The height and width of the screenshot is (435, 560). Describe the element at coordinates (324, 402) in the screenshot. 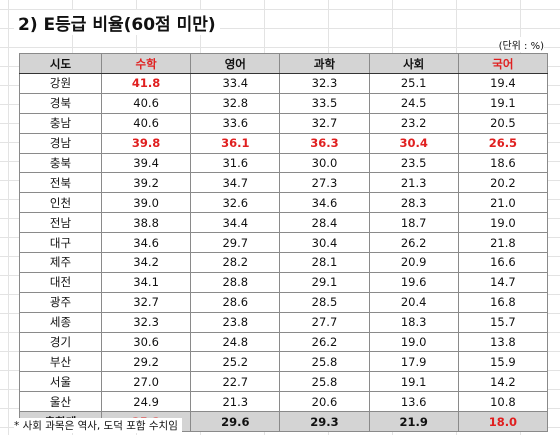

I see `cell-science: 20.6` at that location.